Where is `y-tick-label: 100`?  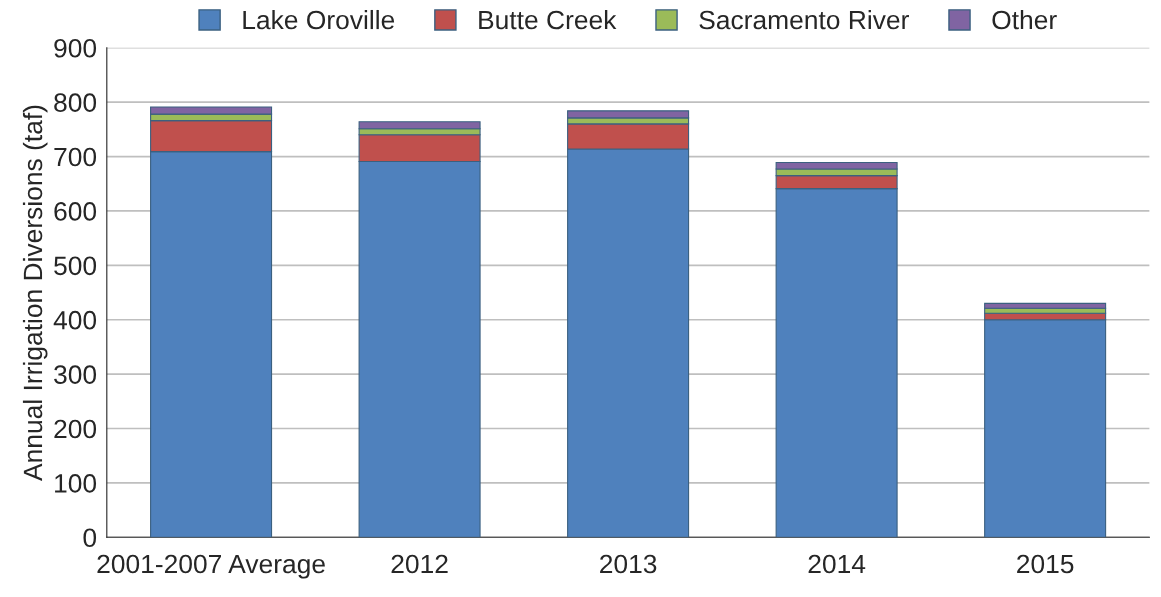 y-tick-label: 100 is located at coordinates (76, 483).